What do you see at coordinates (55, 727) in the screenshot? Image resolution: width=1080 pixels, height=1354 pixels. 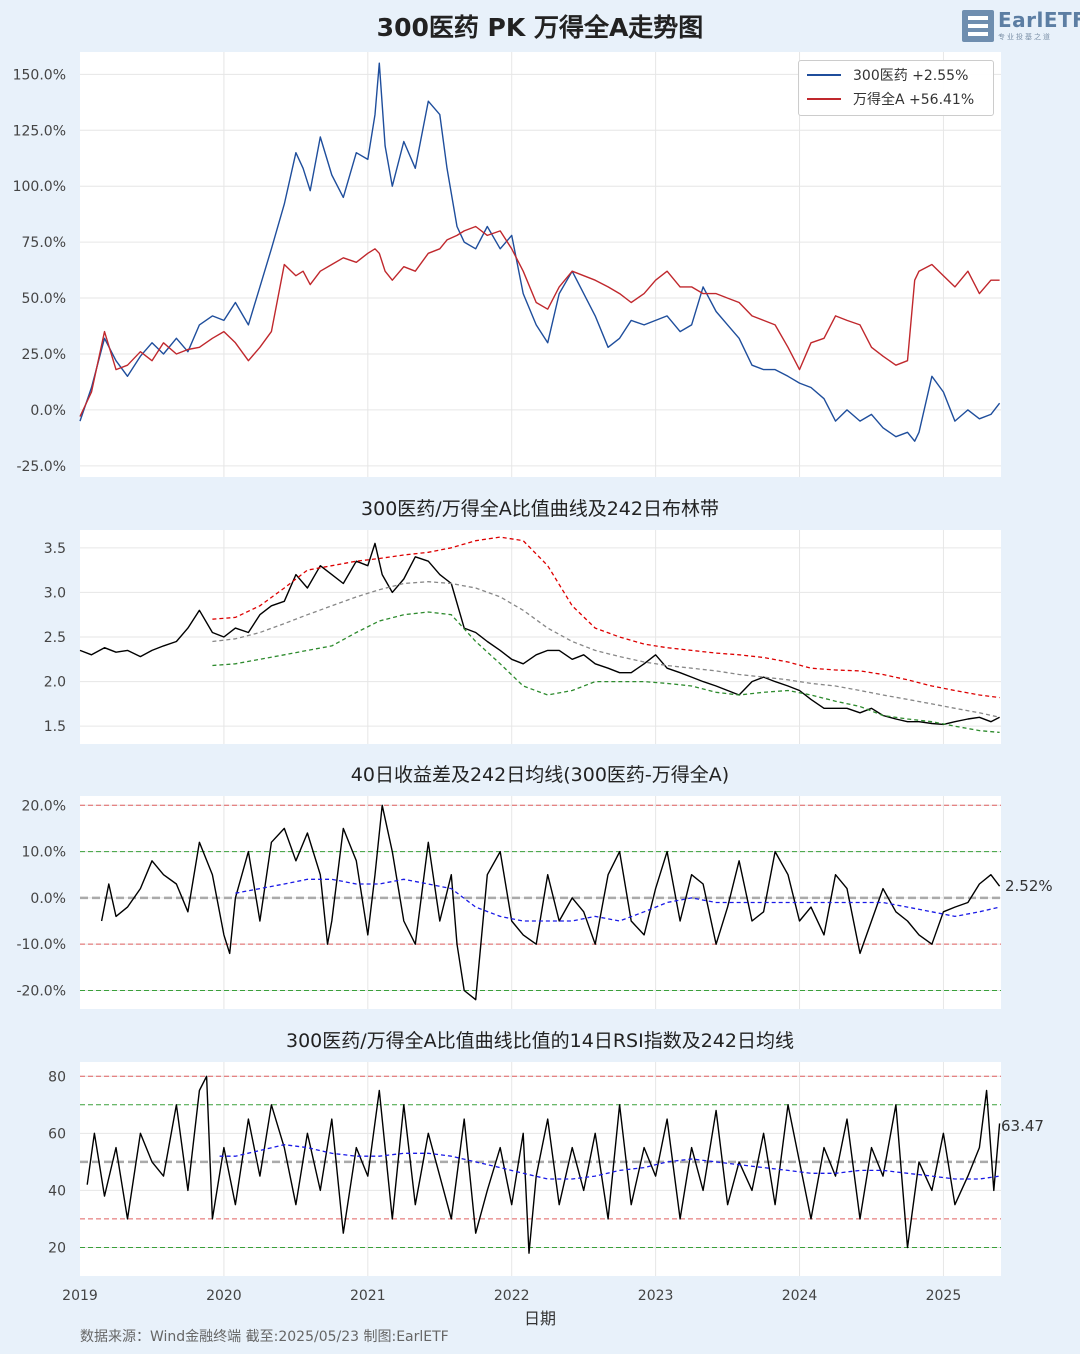 I see `y-tick-label-panel-2: 1.5` at bounding box center [55, 727].